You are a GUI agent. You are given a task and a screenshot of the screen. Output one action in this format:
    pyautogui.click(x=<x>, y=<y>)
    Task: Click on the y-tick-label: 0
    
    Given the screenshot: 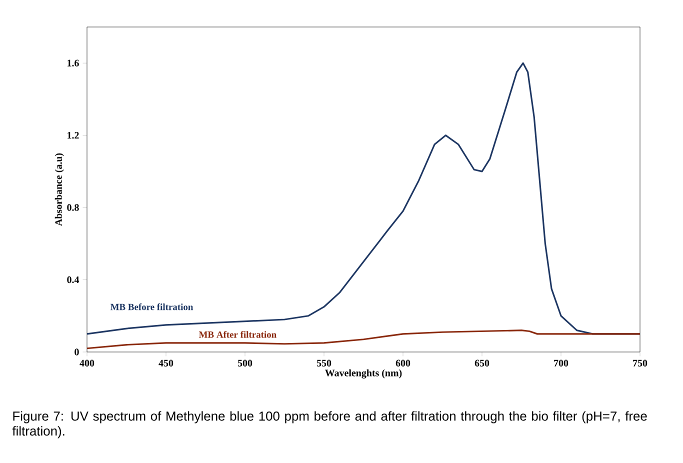 What is the action you would take?
    pyautogui.click(x=76, y=352)
    